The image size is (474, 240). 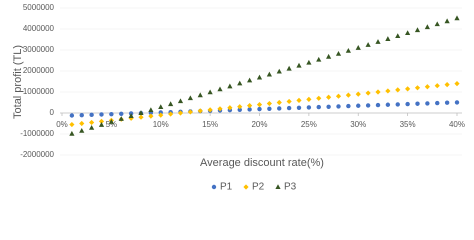 I want to click on y-tick-label: -2000000, so click(x=37, y=154).